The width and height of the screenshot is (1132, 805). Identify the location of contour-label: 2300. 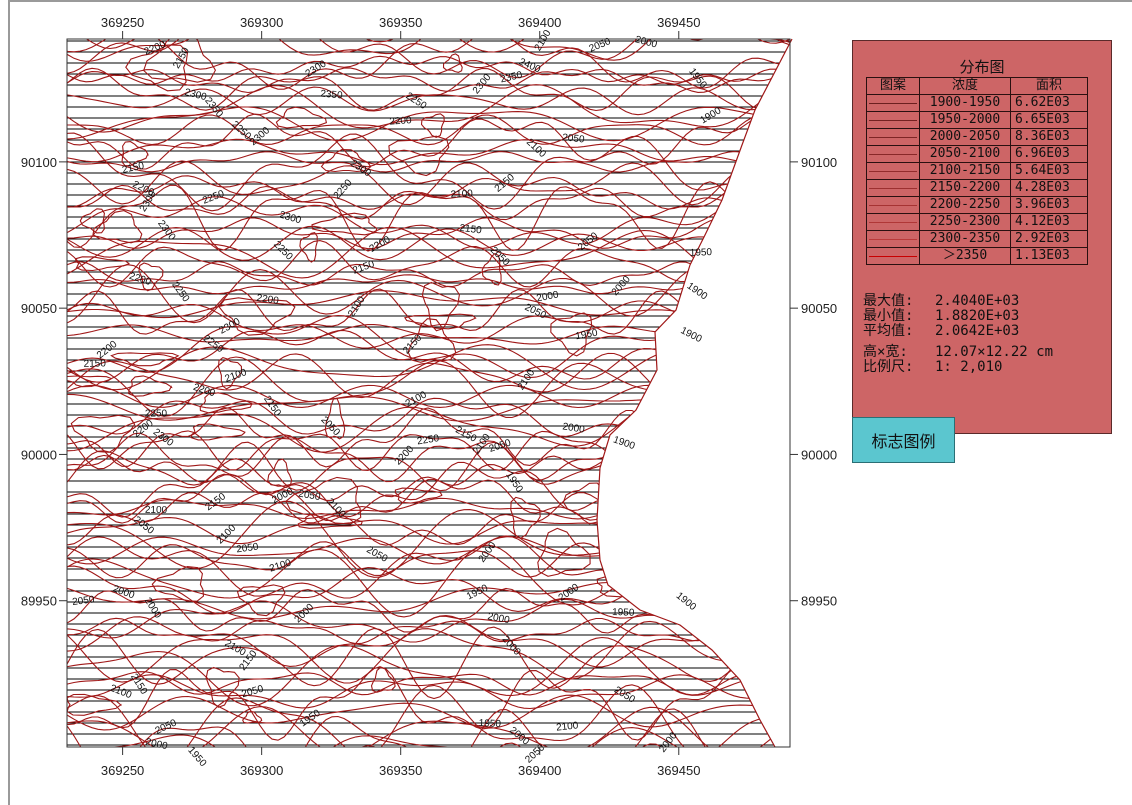
(163, 438).